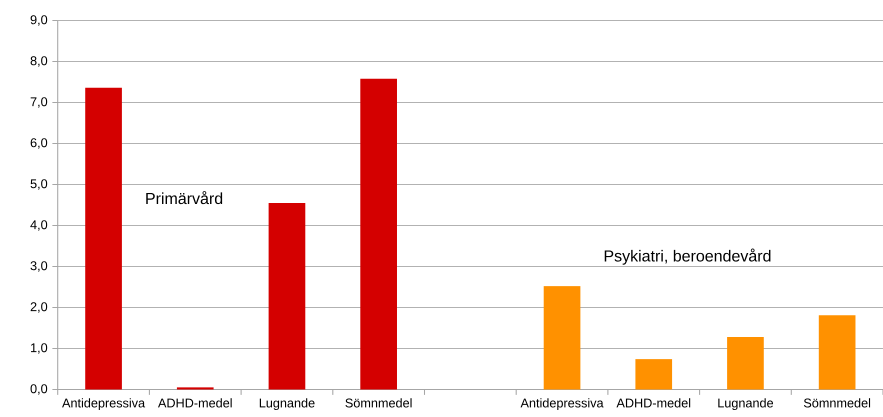  I want to click on text: Psykiatri, beroendevård, so click(687, 256).